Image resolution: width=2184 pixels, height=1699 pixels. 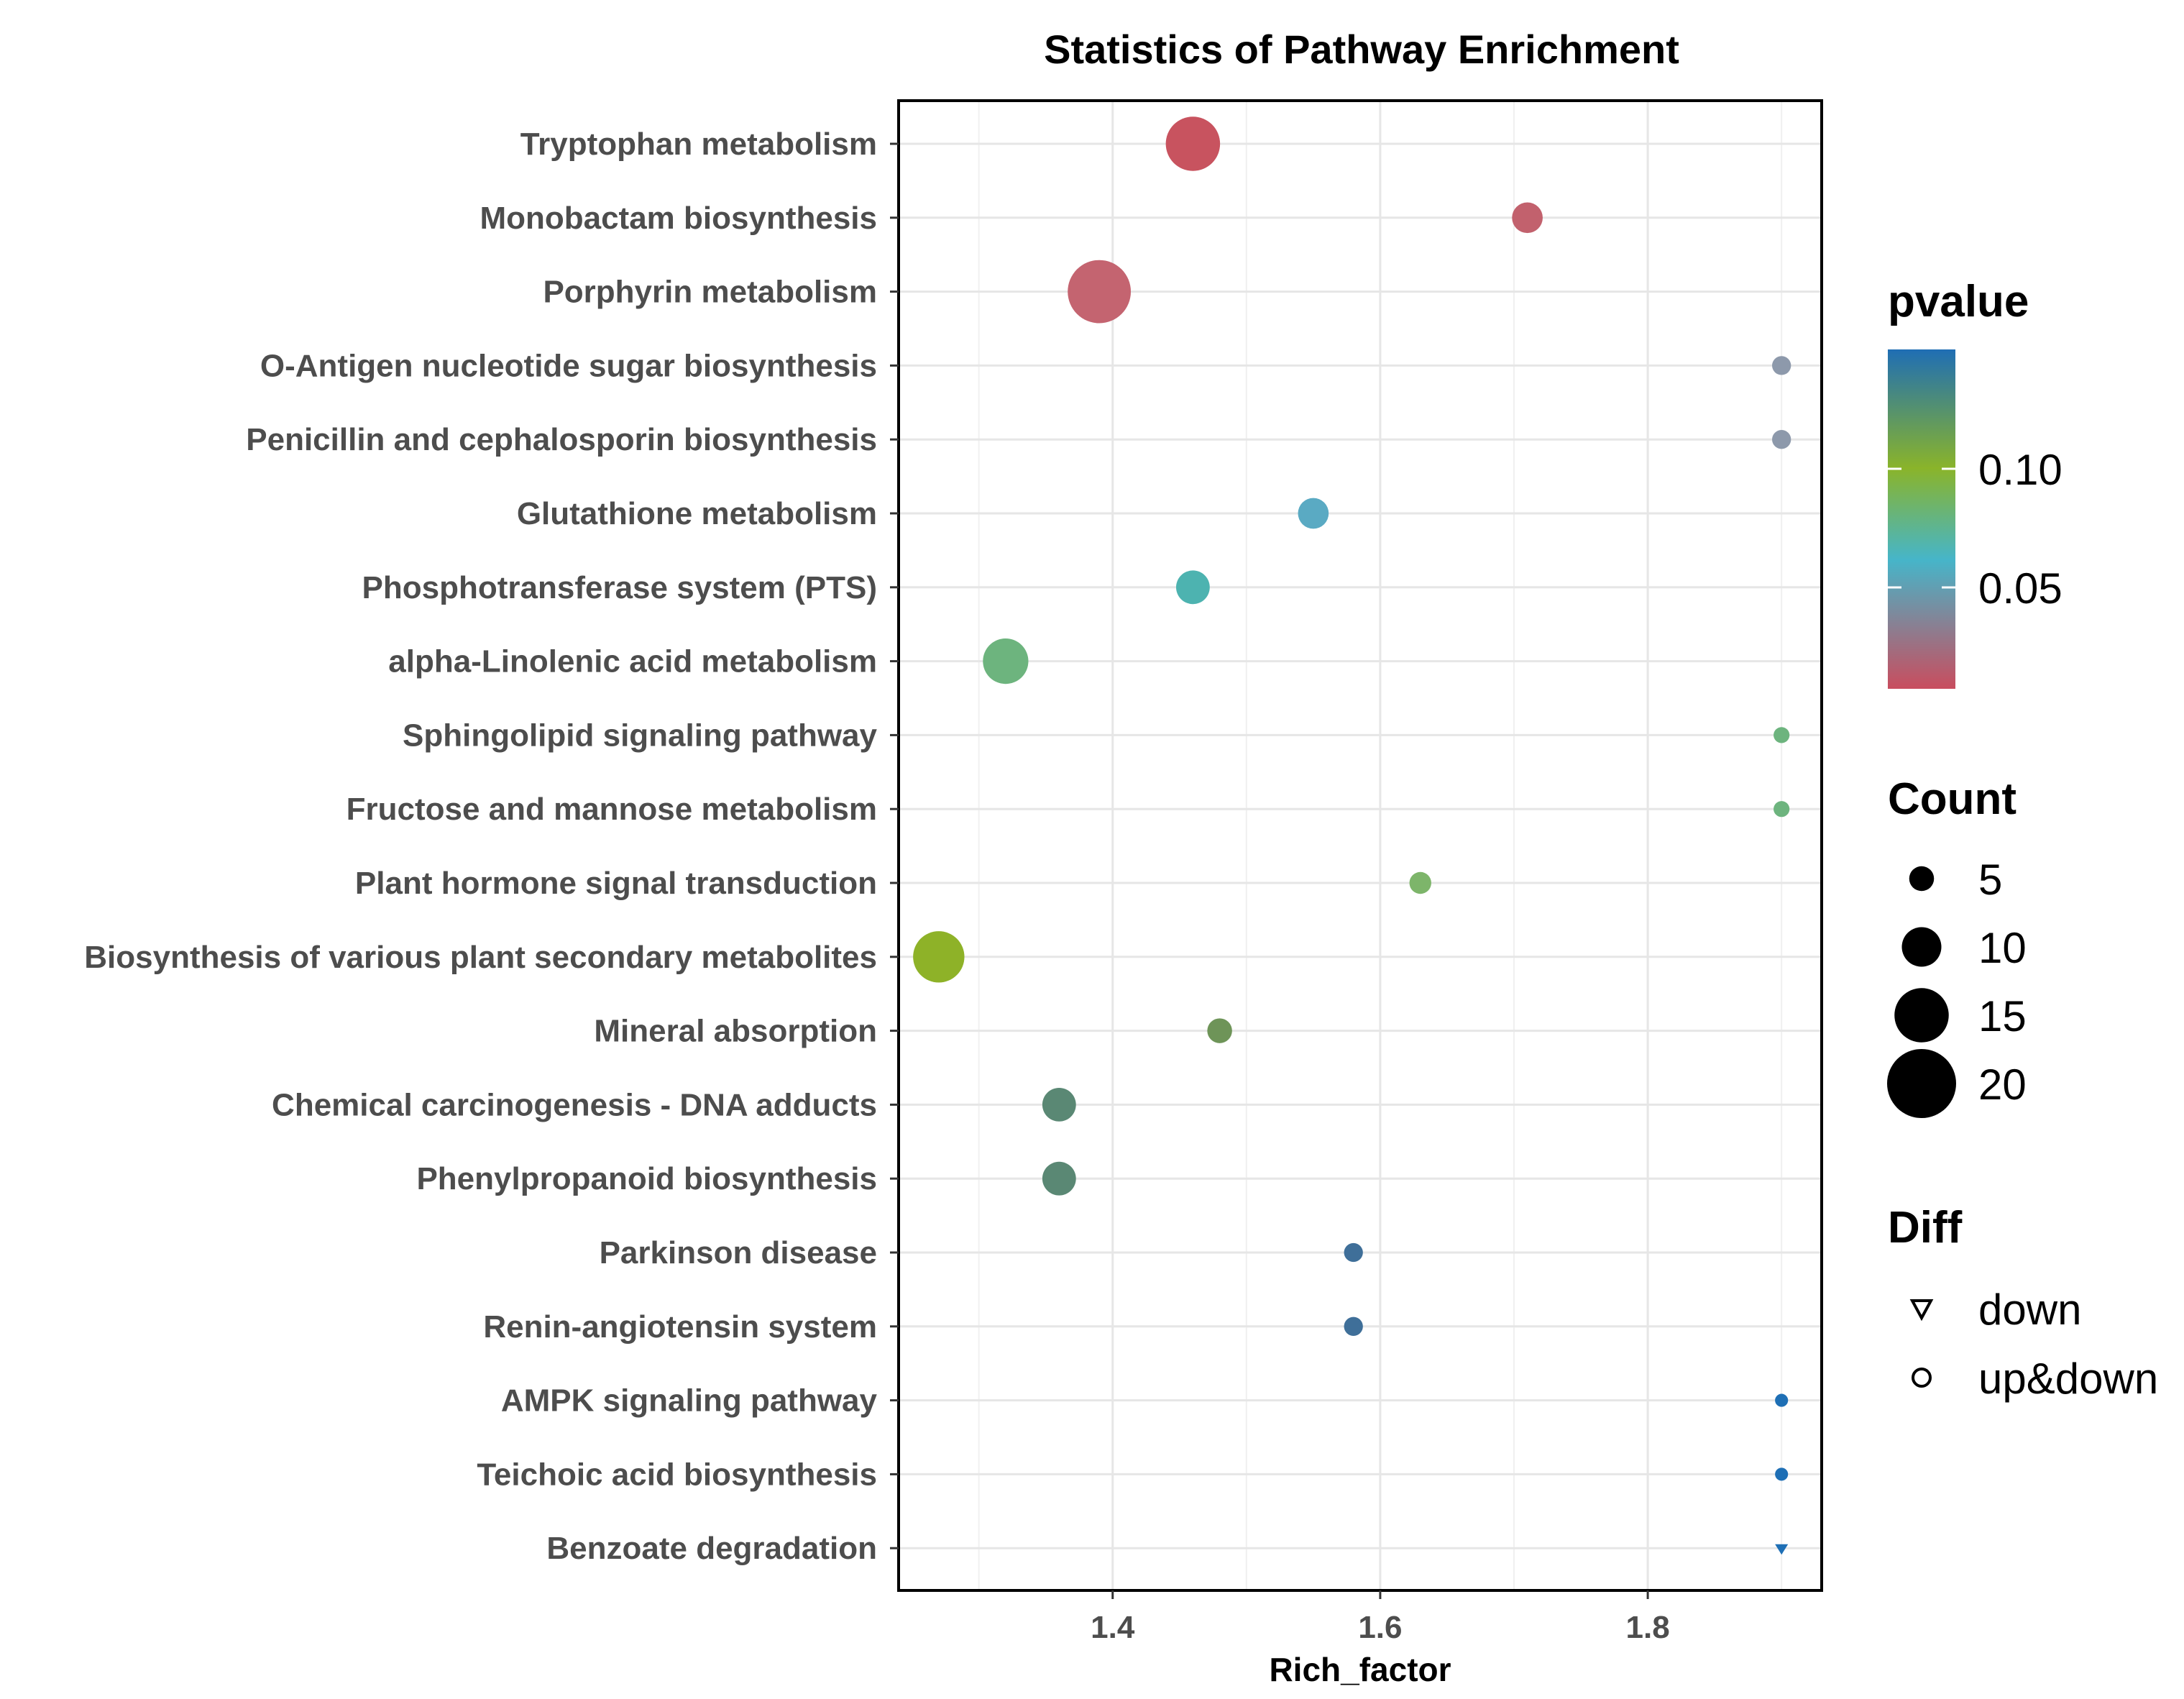 What do you see at coordinates (698, 144) in the screenshot?
I see `y-tick-label: Tryptophan metabolism` at bounding box center [698, 144].